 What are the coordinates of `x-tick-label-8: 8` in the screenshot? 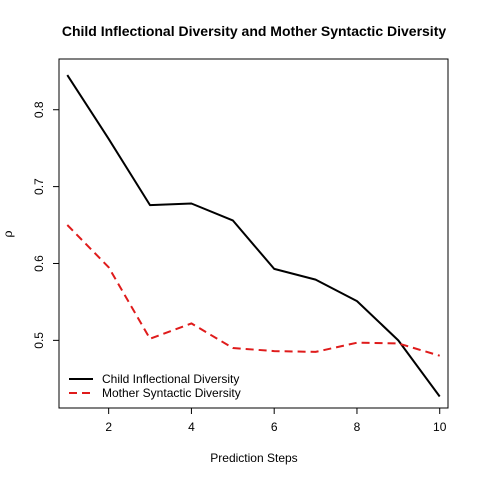 It's located at (357, 427).